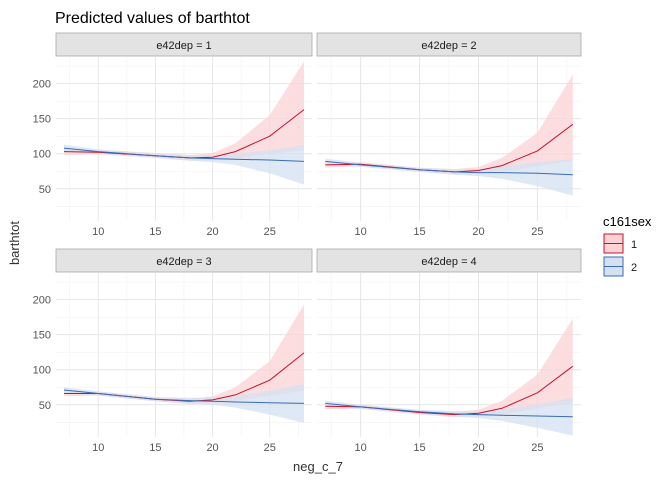  I want to click on legend: c161sex 1 2, so click(627, 245).